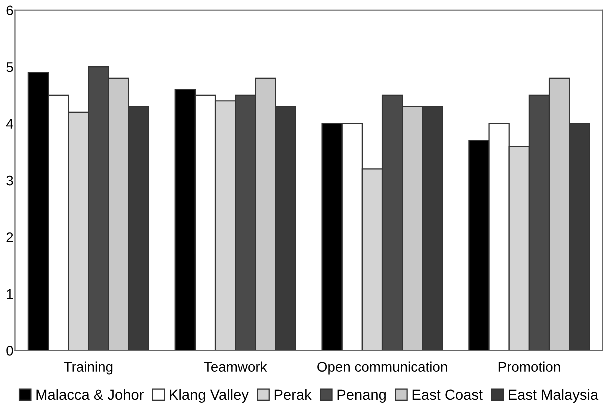 The height and width of the screenshot is (415, 609). I want to click on y-tick-label: 6, so click(10, 11).